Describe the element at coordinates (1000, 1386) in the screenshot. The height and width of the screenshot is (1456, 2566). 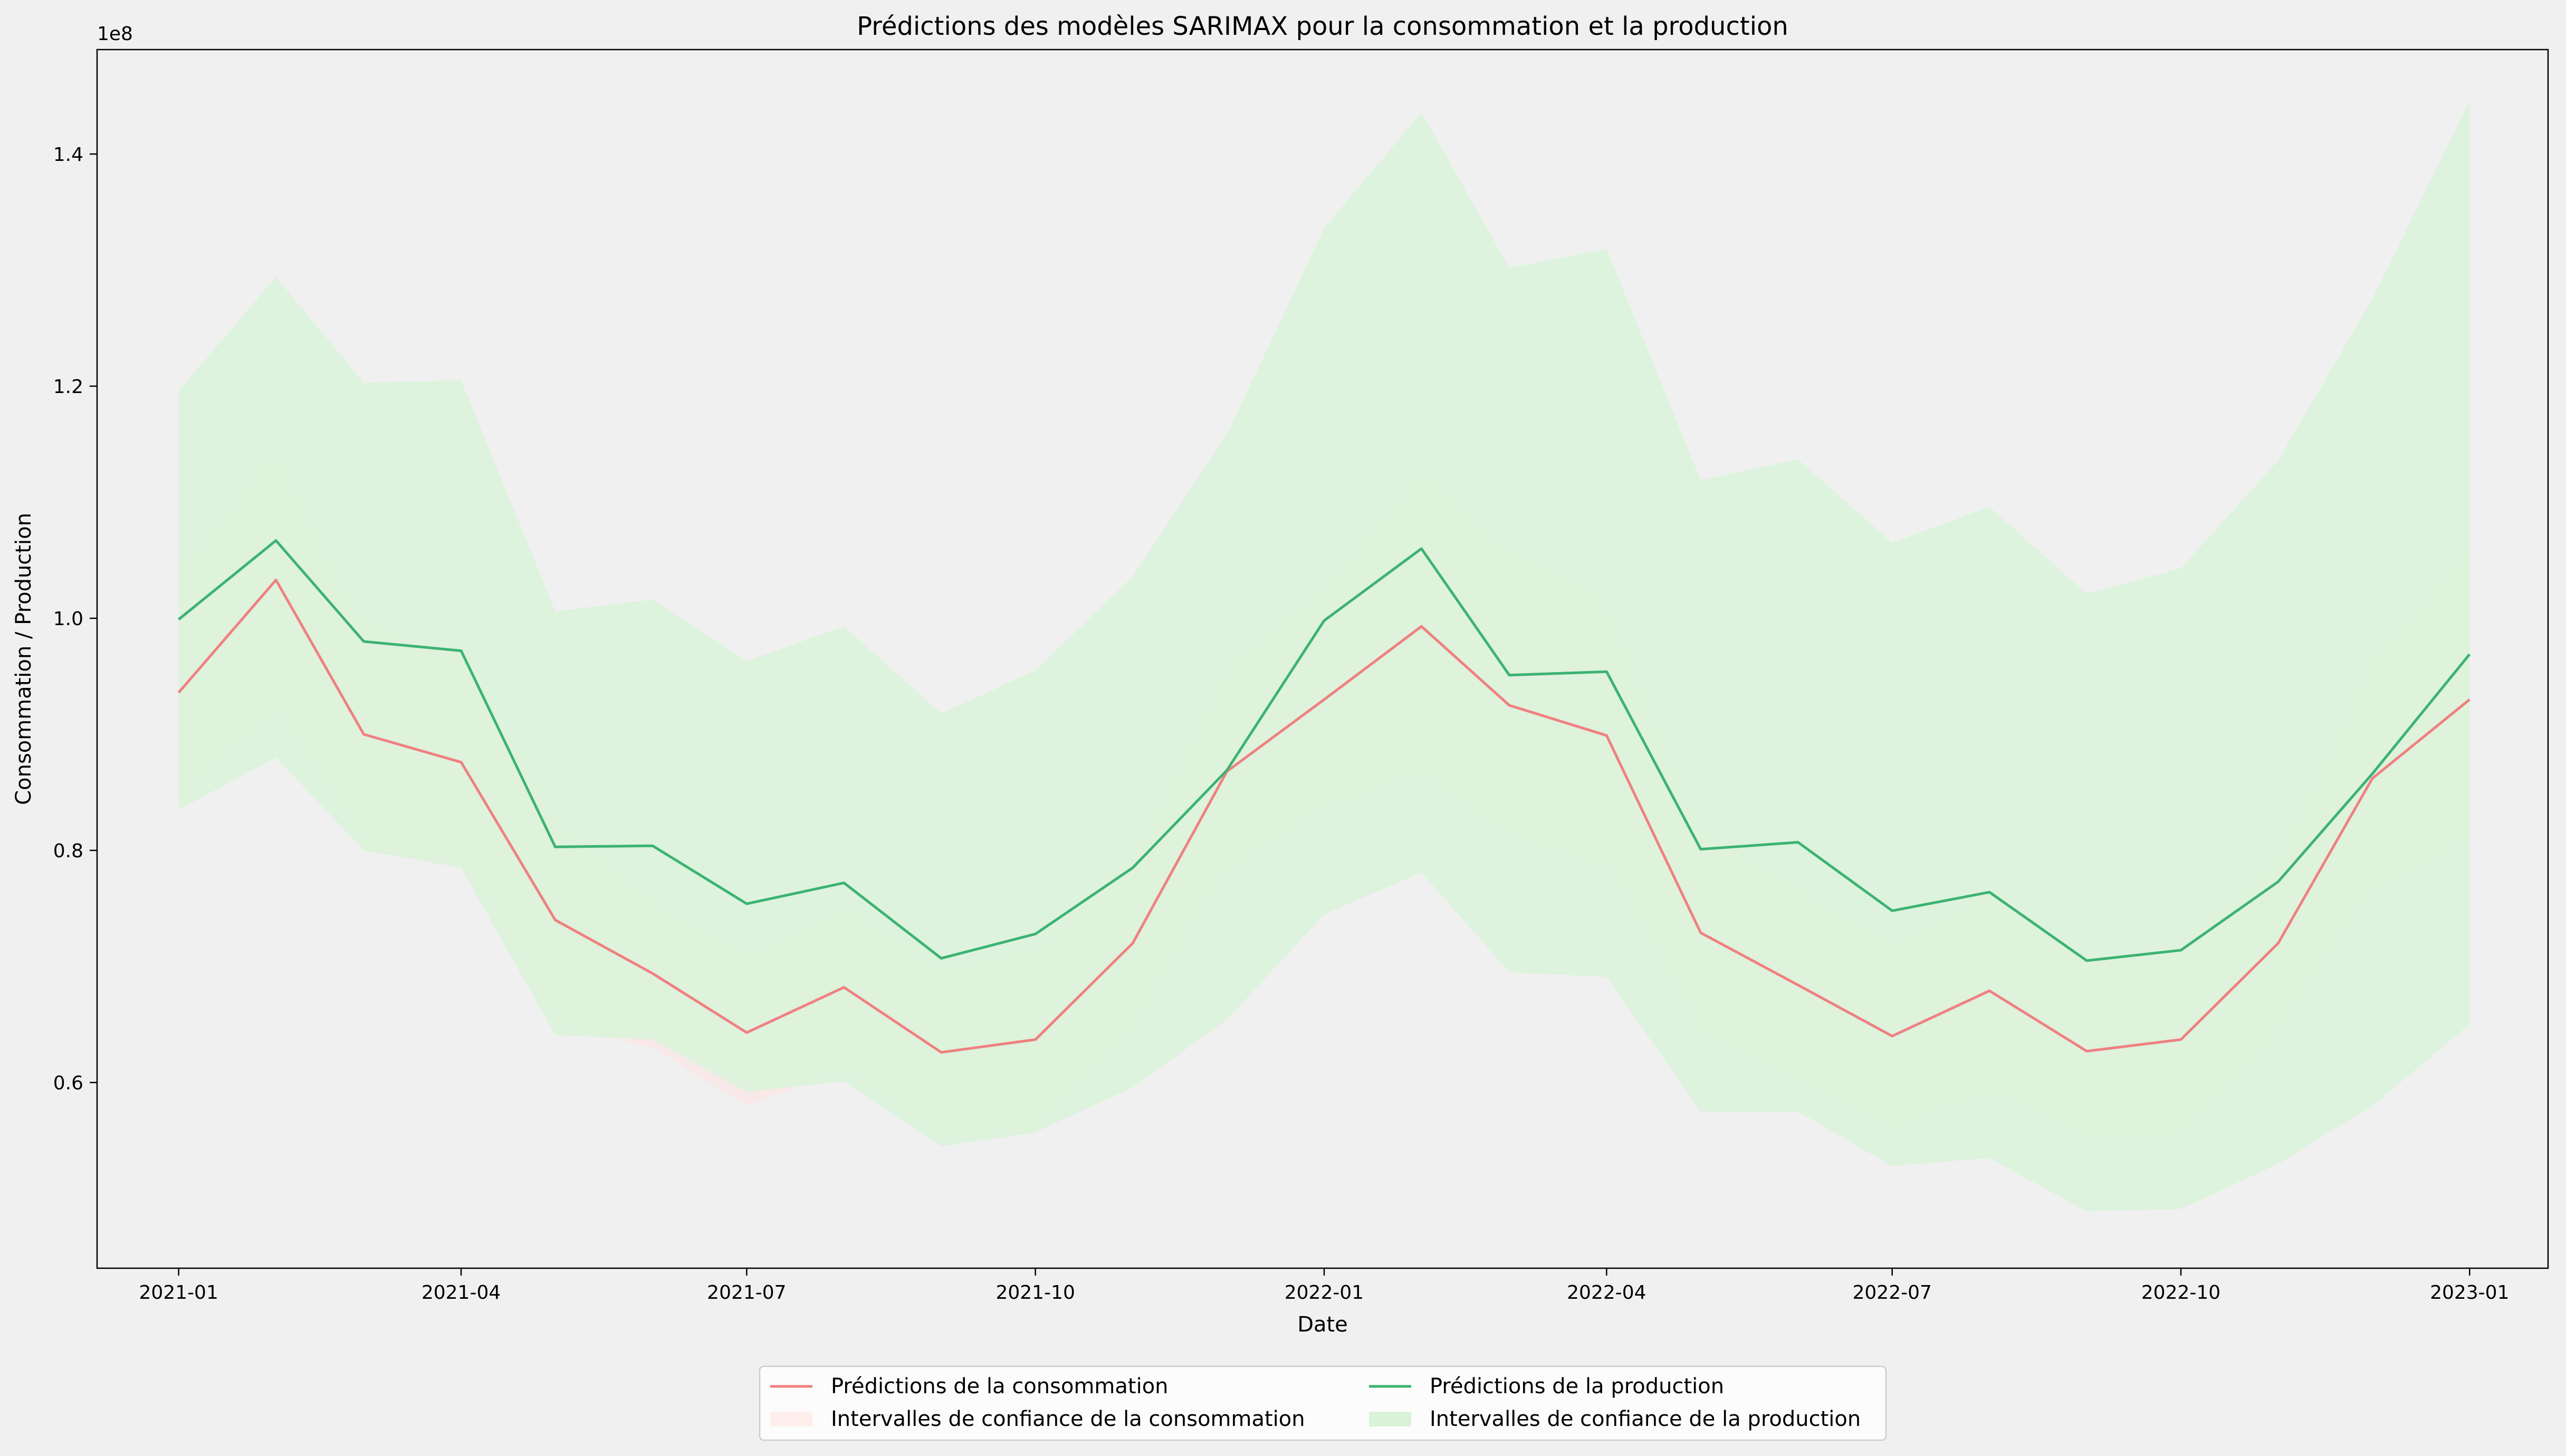
I see `legend-label-consumption-line: Prédictions de la consommation` at that location.